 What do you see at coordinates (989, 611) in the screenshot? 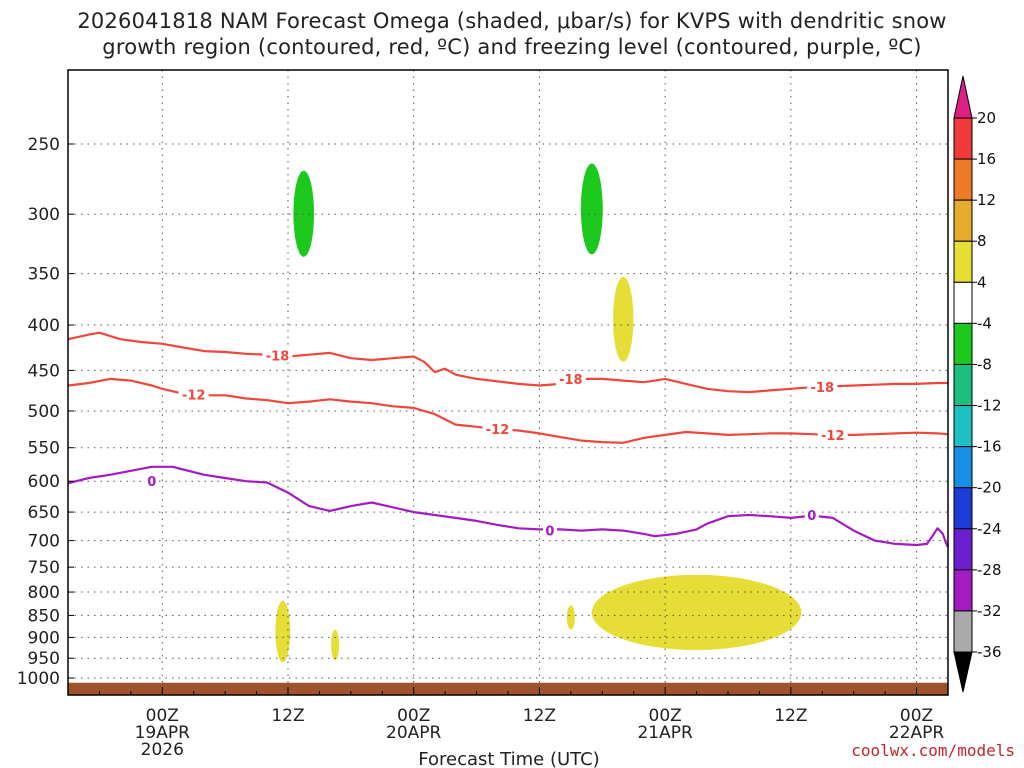
I see `colorbar-label-12: -32` at bounding box center [989, 611].